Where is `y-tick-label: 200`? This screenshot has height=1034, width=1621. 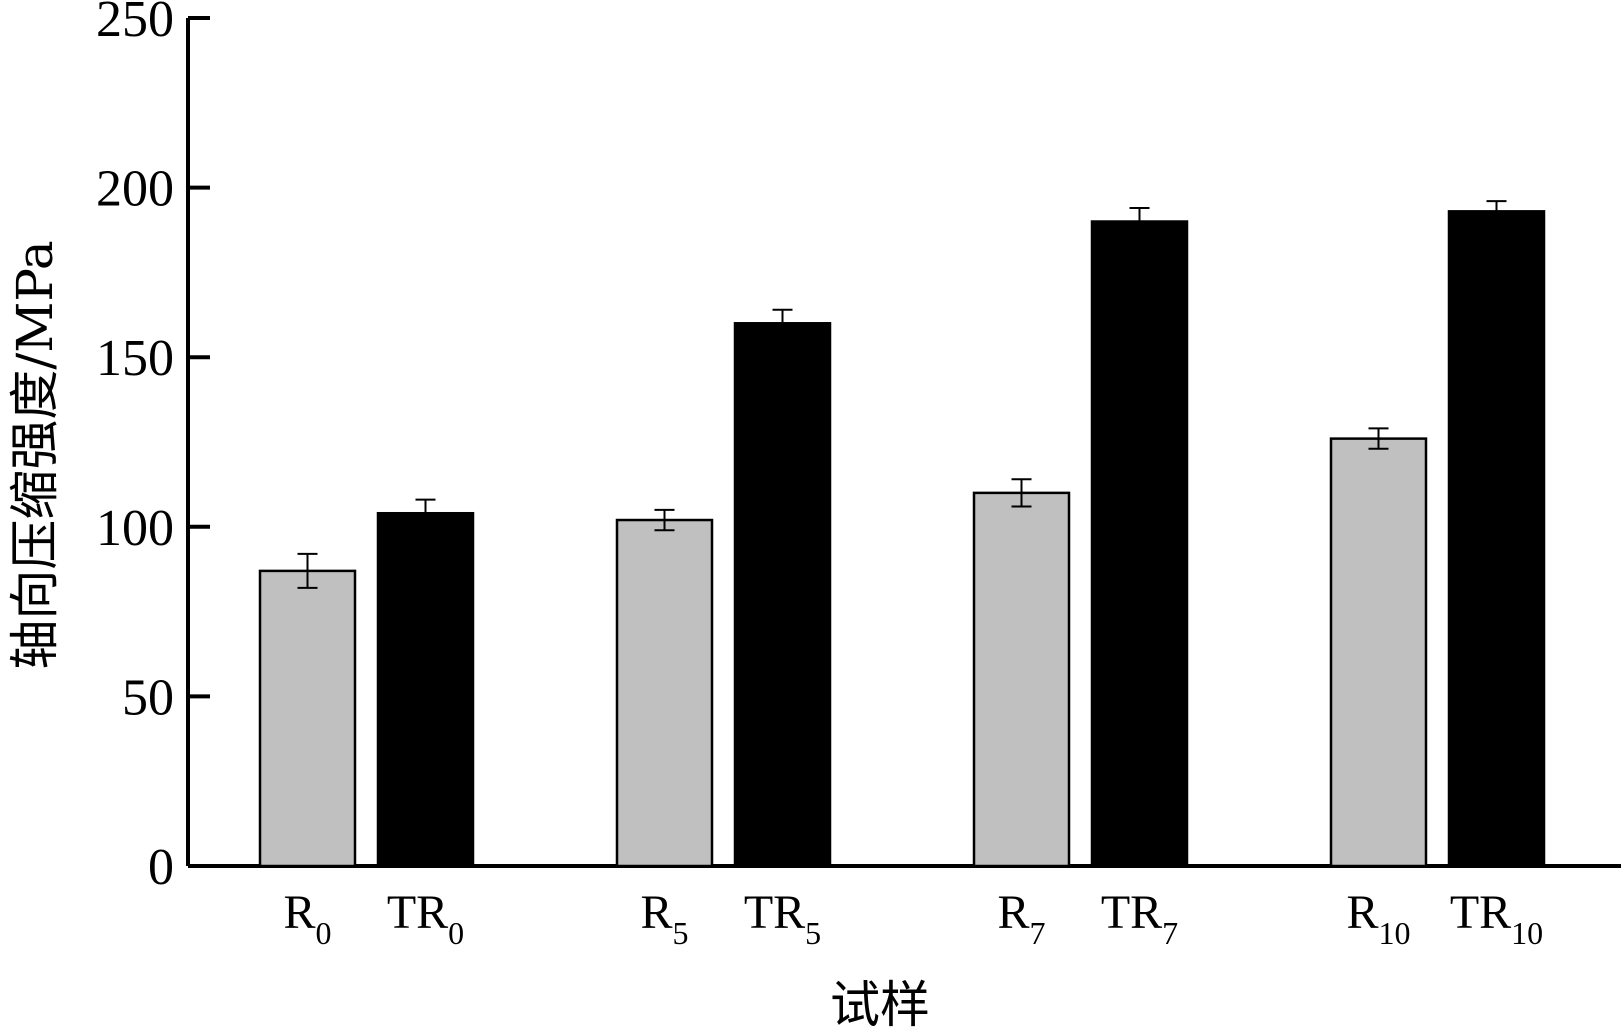 y-tick-label: 200 is located at coordinates (135, 189).